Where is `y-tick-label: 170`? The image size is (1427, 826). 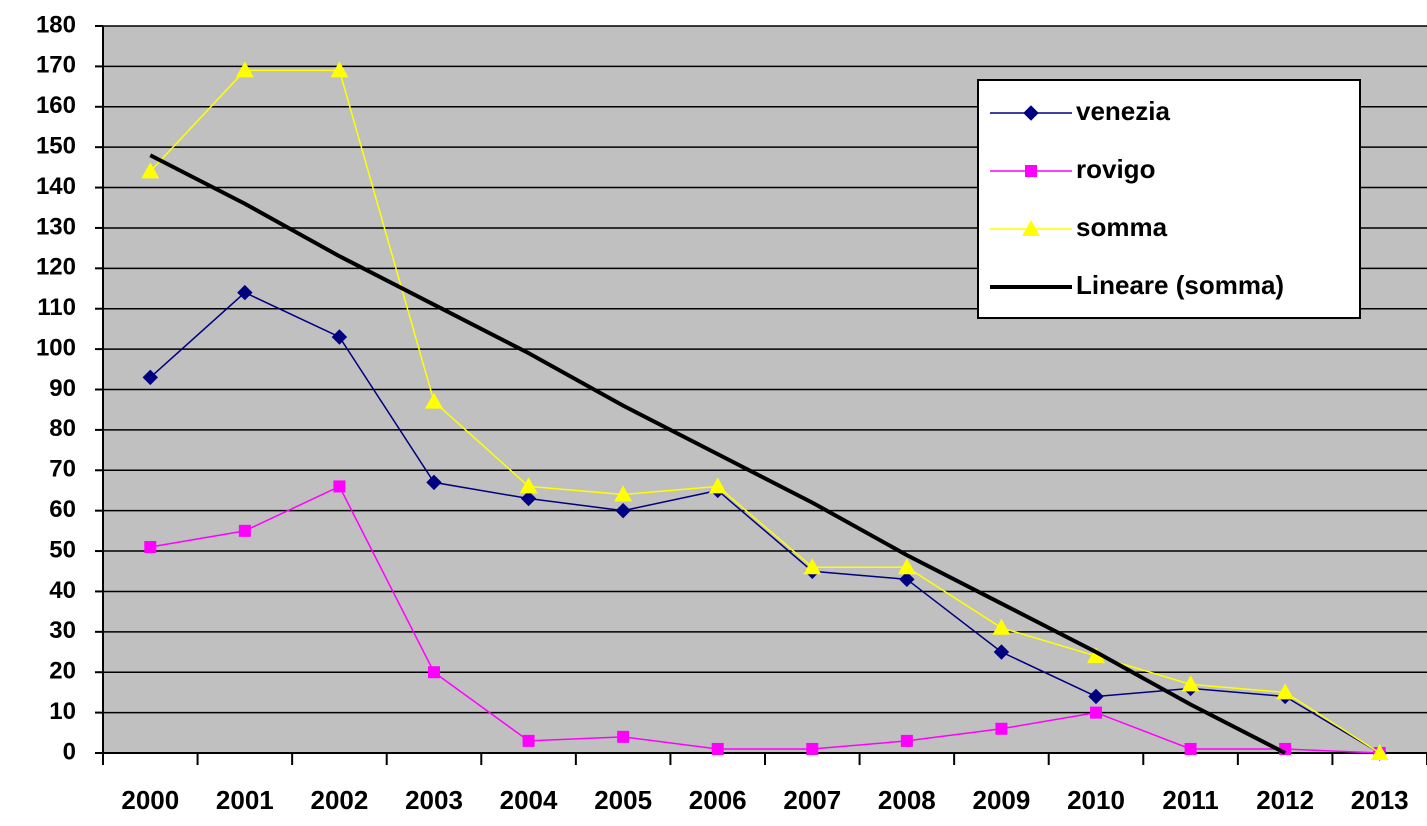 y-tick-label: 170 is located at coordinates (56, 65).